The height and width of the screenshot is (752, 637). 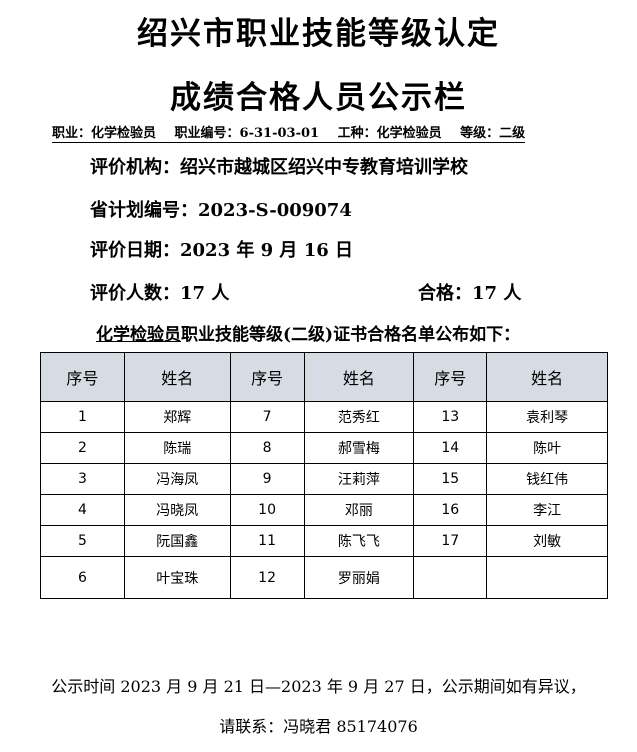 What do you see at coordinates (318, 98) in the screenshot?
I see `title-line-2: 成绩合格人员公示栏` at bounding box center [318, 98].